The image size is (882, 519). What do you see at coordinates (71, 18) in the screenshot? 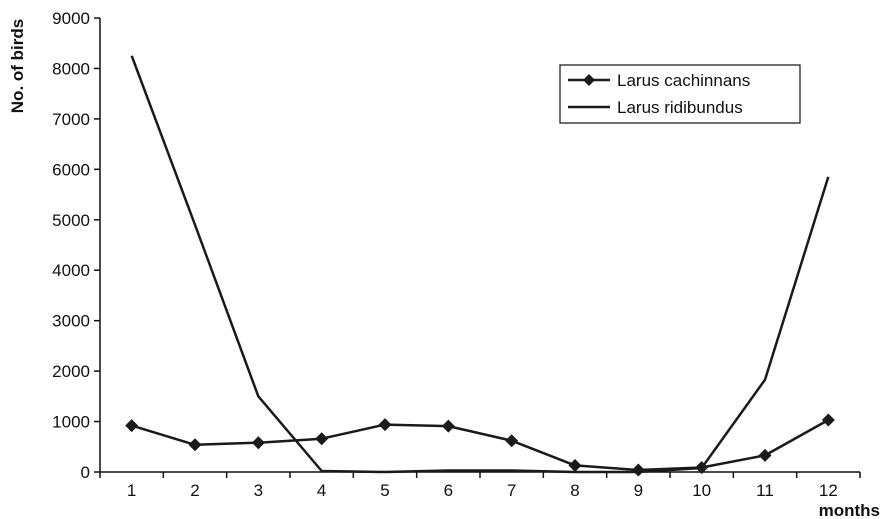
I see `y-tick-label: 9000` at bounding box center [71, 18].